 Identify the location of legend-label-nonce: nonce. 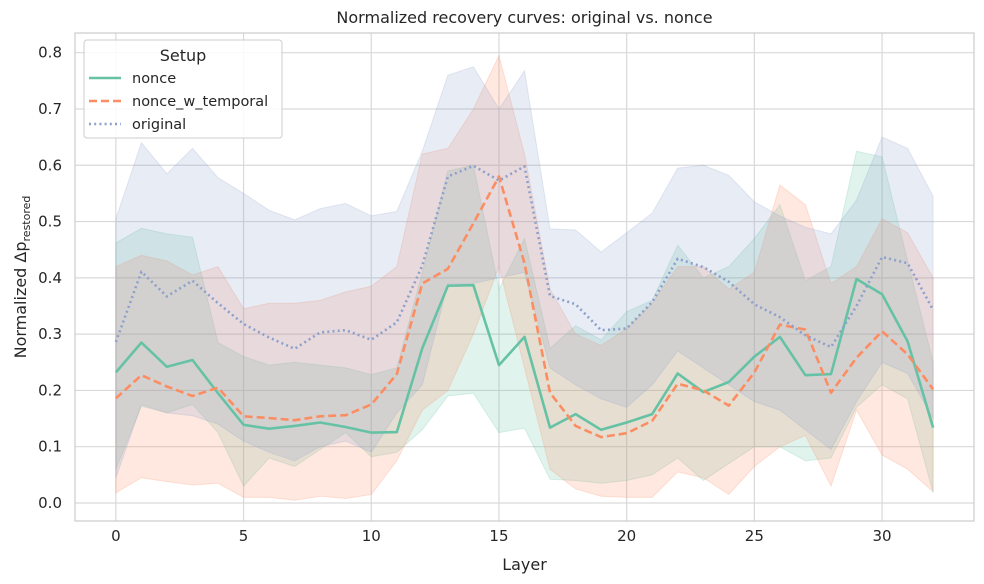
(154, 79).